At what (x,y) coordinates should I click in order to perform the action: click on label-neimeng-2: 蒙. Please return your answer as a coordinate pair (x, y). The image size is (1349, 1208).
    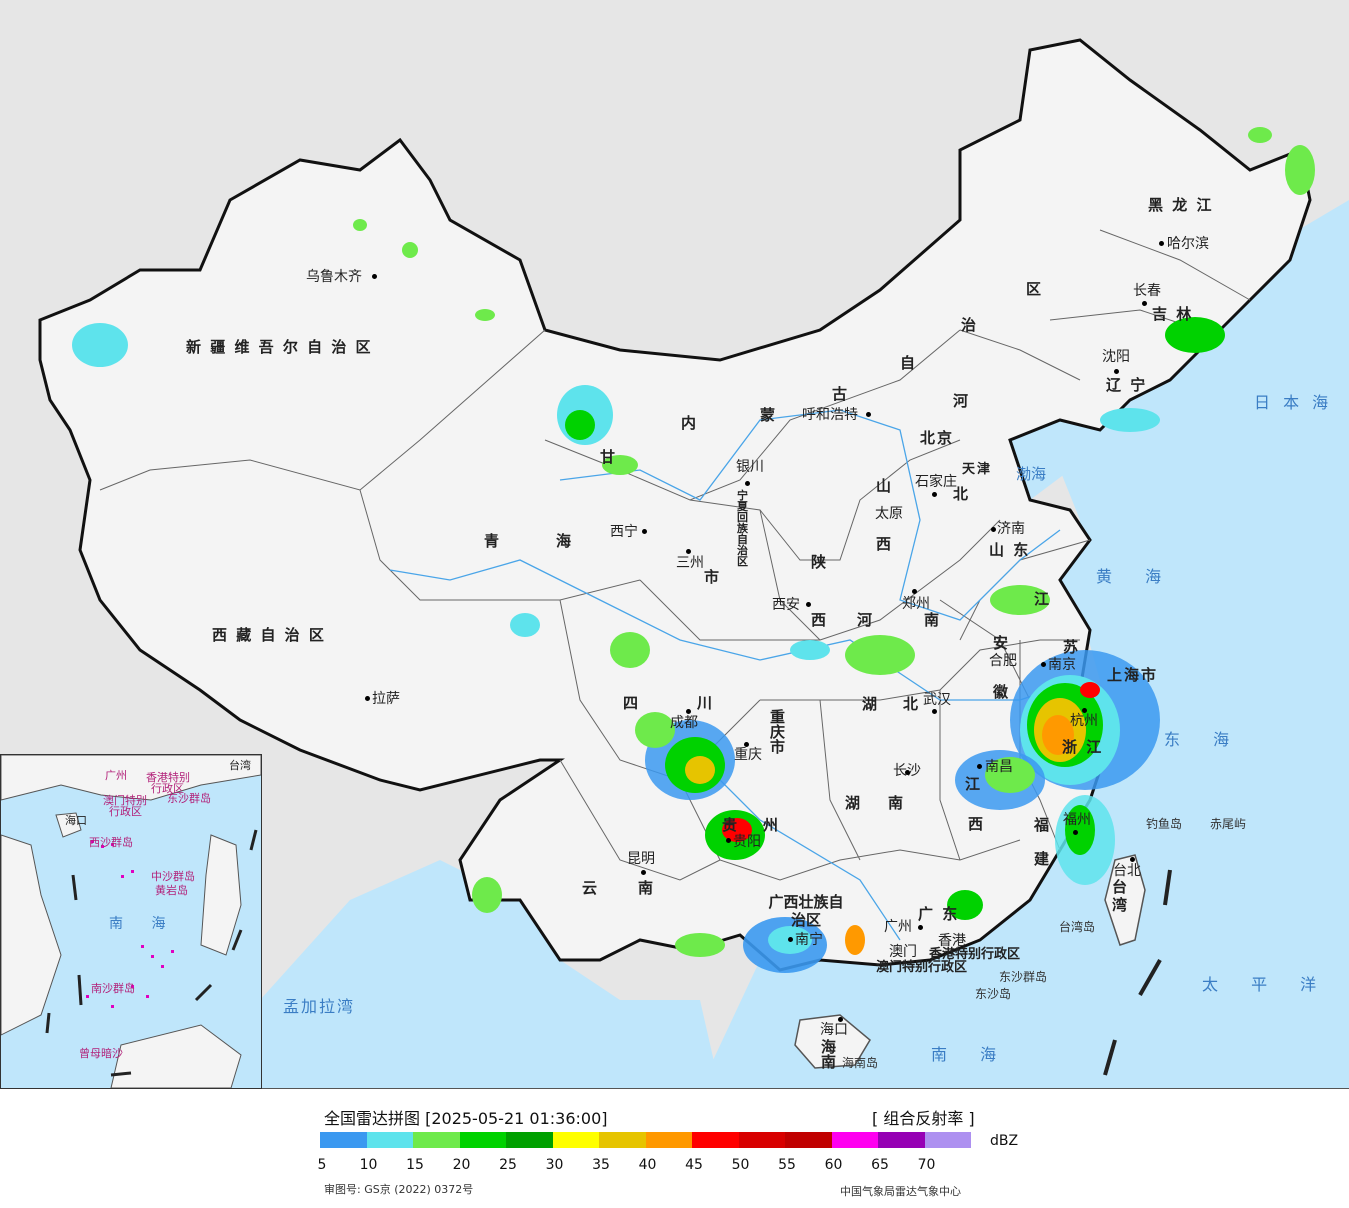
    Looking at the image, I should click on (769, 415).